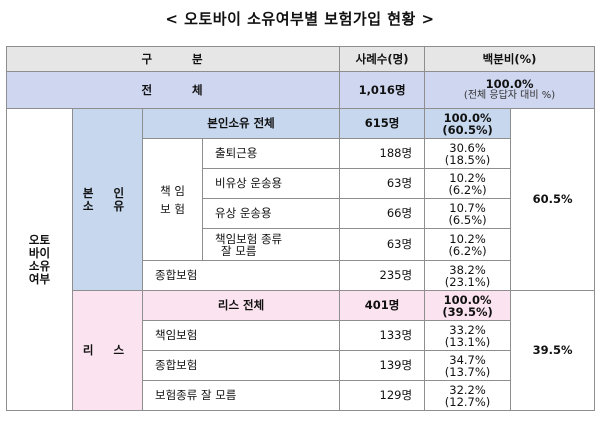  I want to click on total-percent-cell: 100.0% (전체 응답자 대비 %), so click(510, 90).